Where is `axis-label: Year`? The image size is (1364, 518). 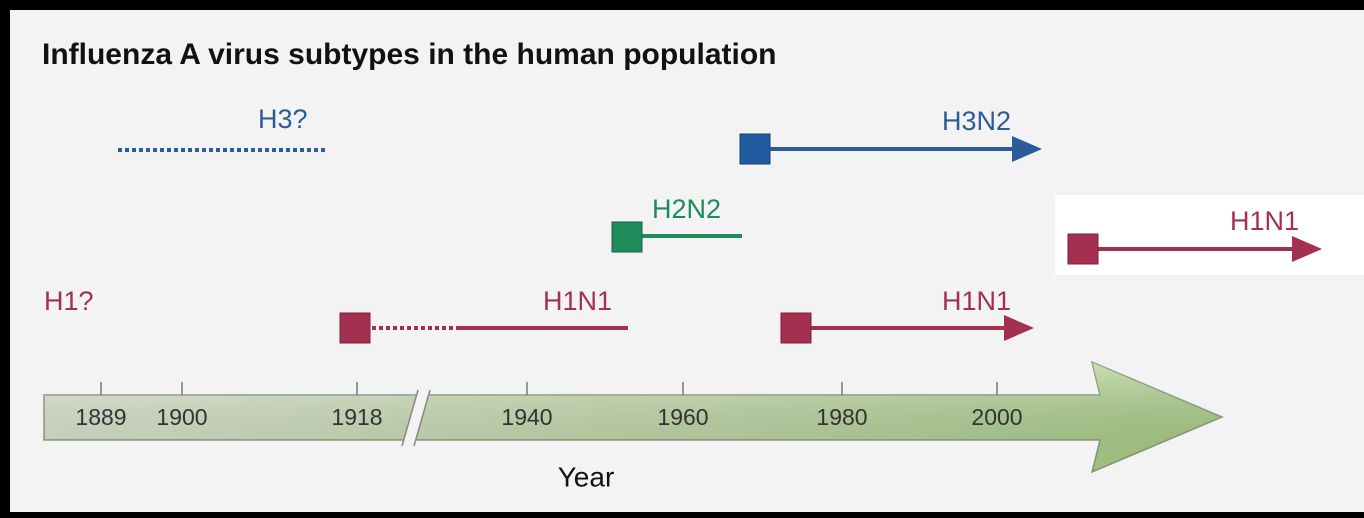 axis-label: Year is located at coordinates (586, 476).